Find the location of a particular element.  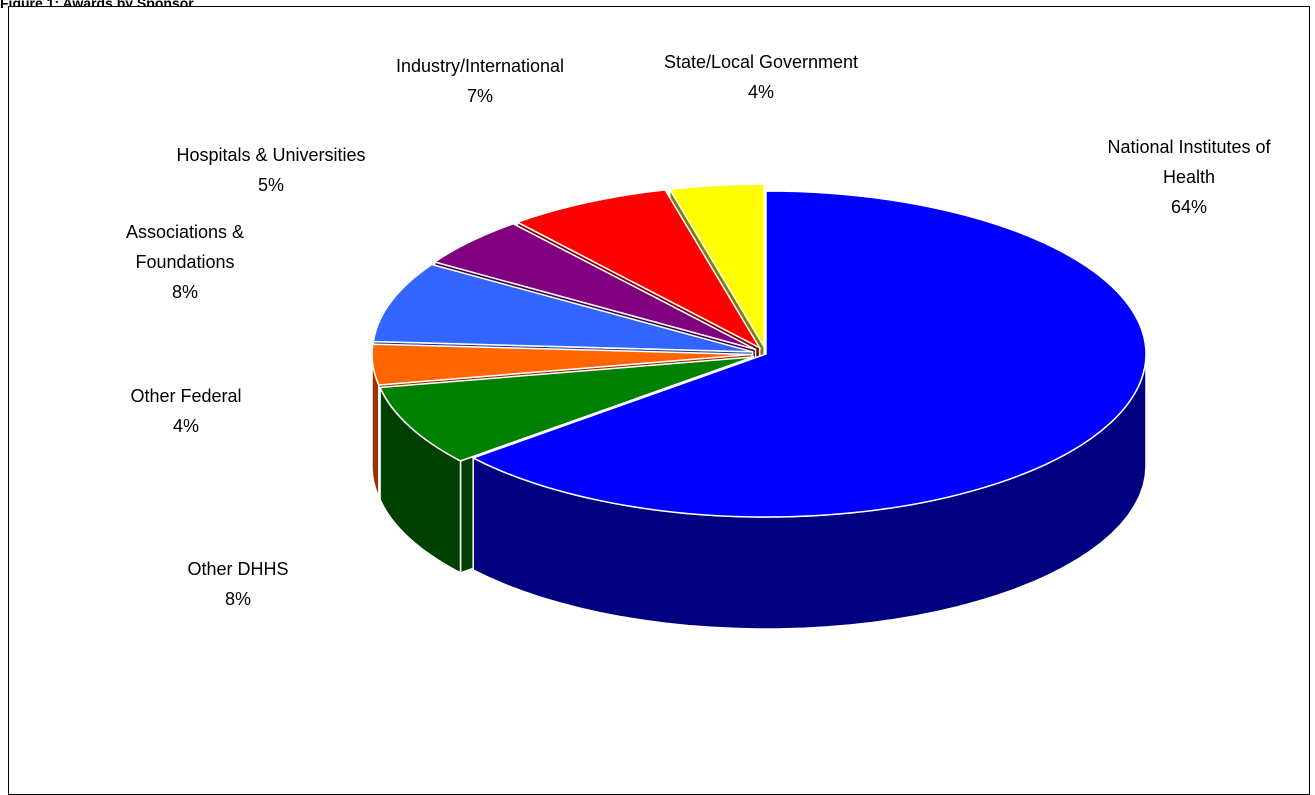

slice-percent-4: 5% is located at coordinates (271, 185).